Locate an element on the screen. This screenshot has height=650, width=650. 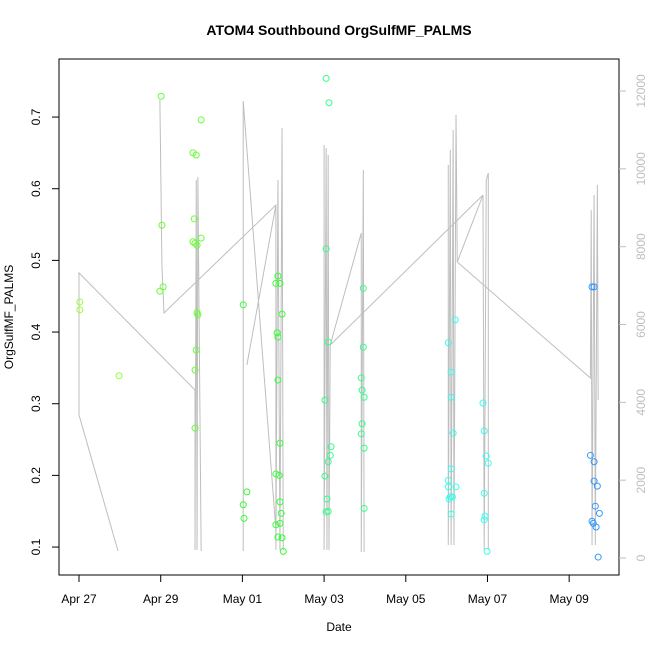
y-tick-label: 0.3 is located at coordinates (36, 403).